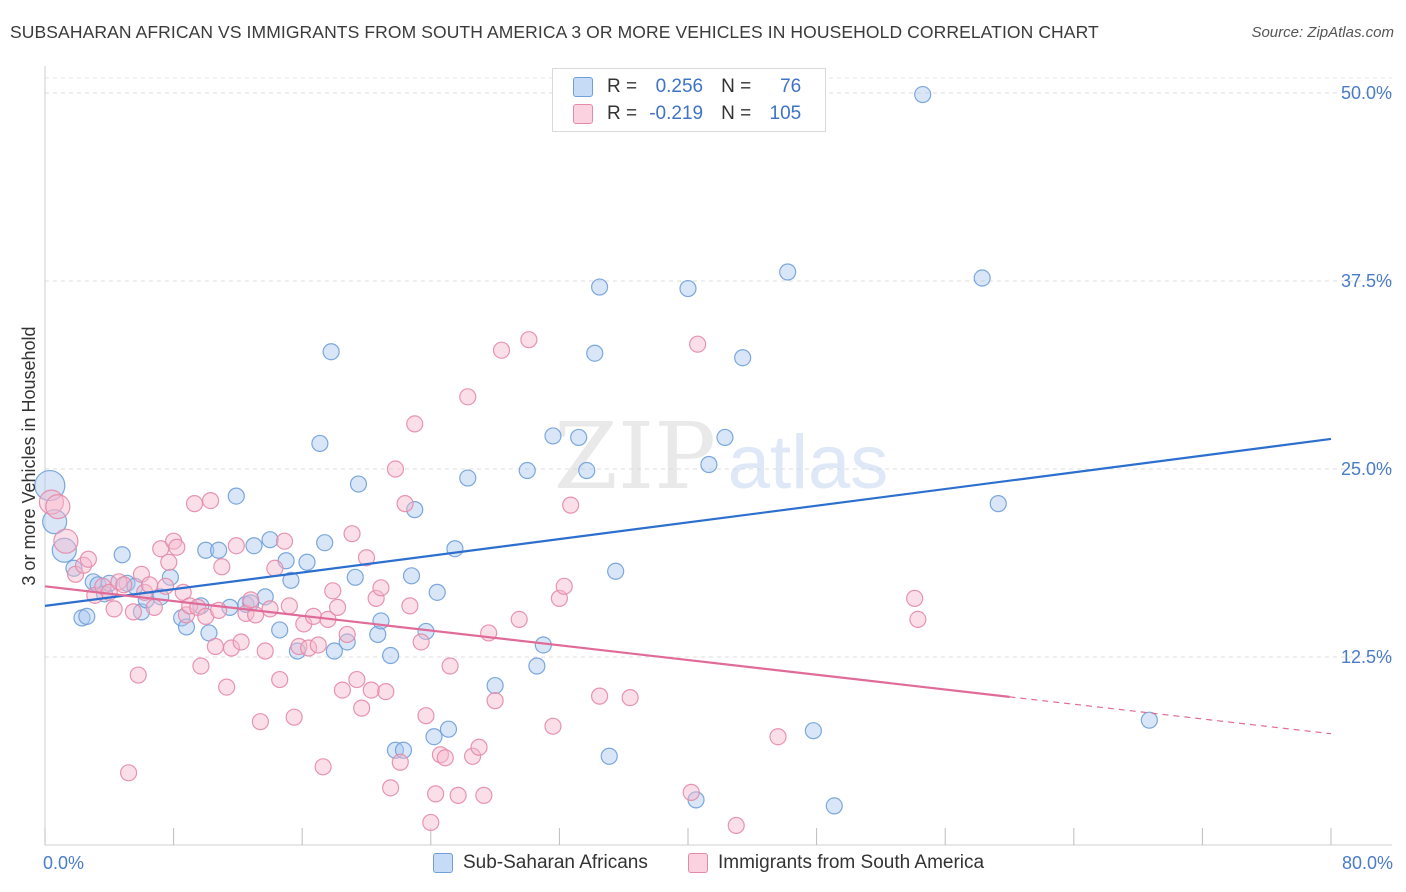 Image resolution: width=1406 pixels, height=892 pixels. What do you see at coordinates (836, 863) in the screenshot?
I see `legend-item-south-america: Immigrants from South America` at bounding box center [836, 863].